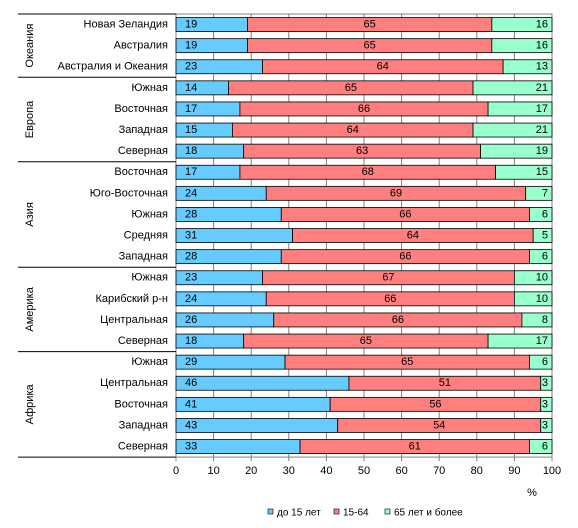  I want to click on group-label: Европа, so click(30, 119).